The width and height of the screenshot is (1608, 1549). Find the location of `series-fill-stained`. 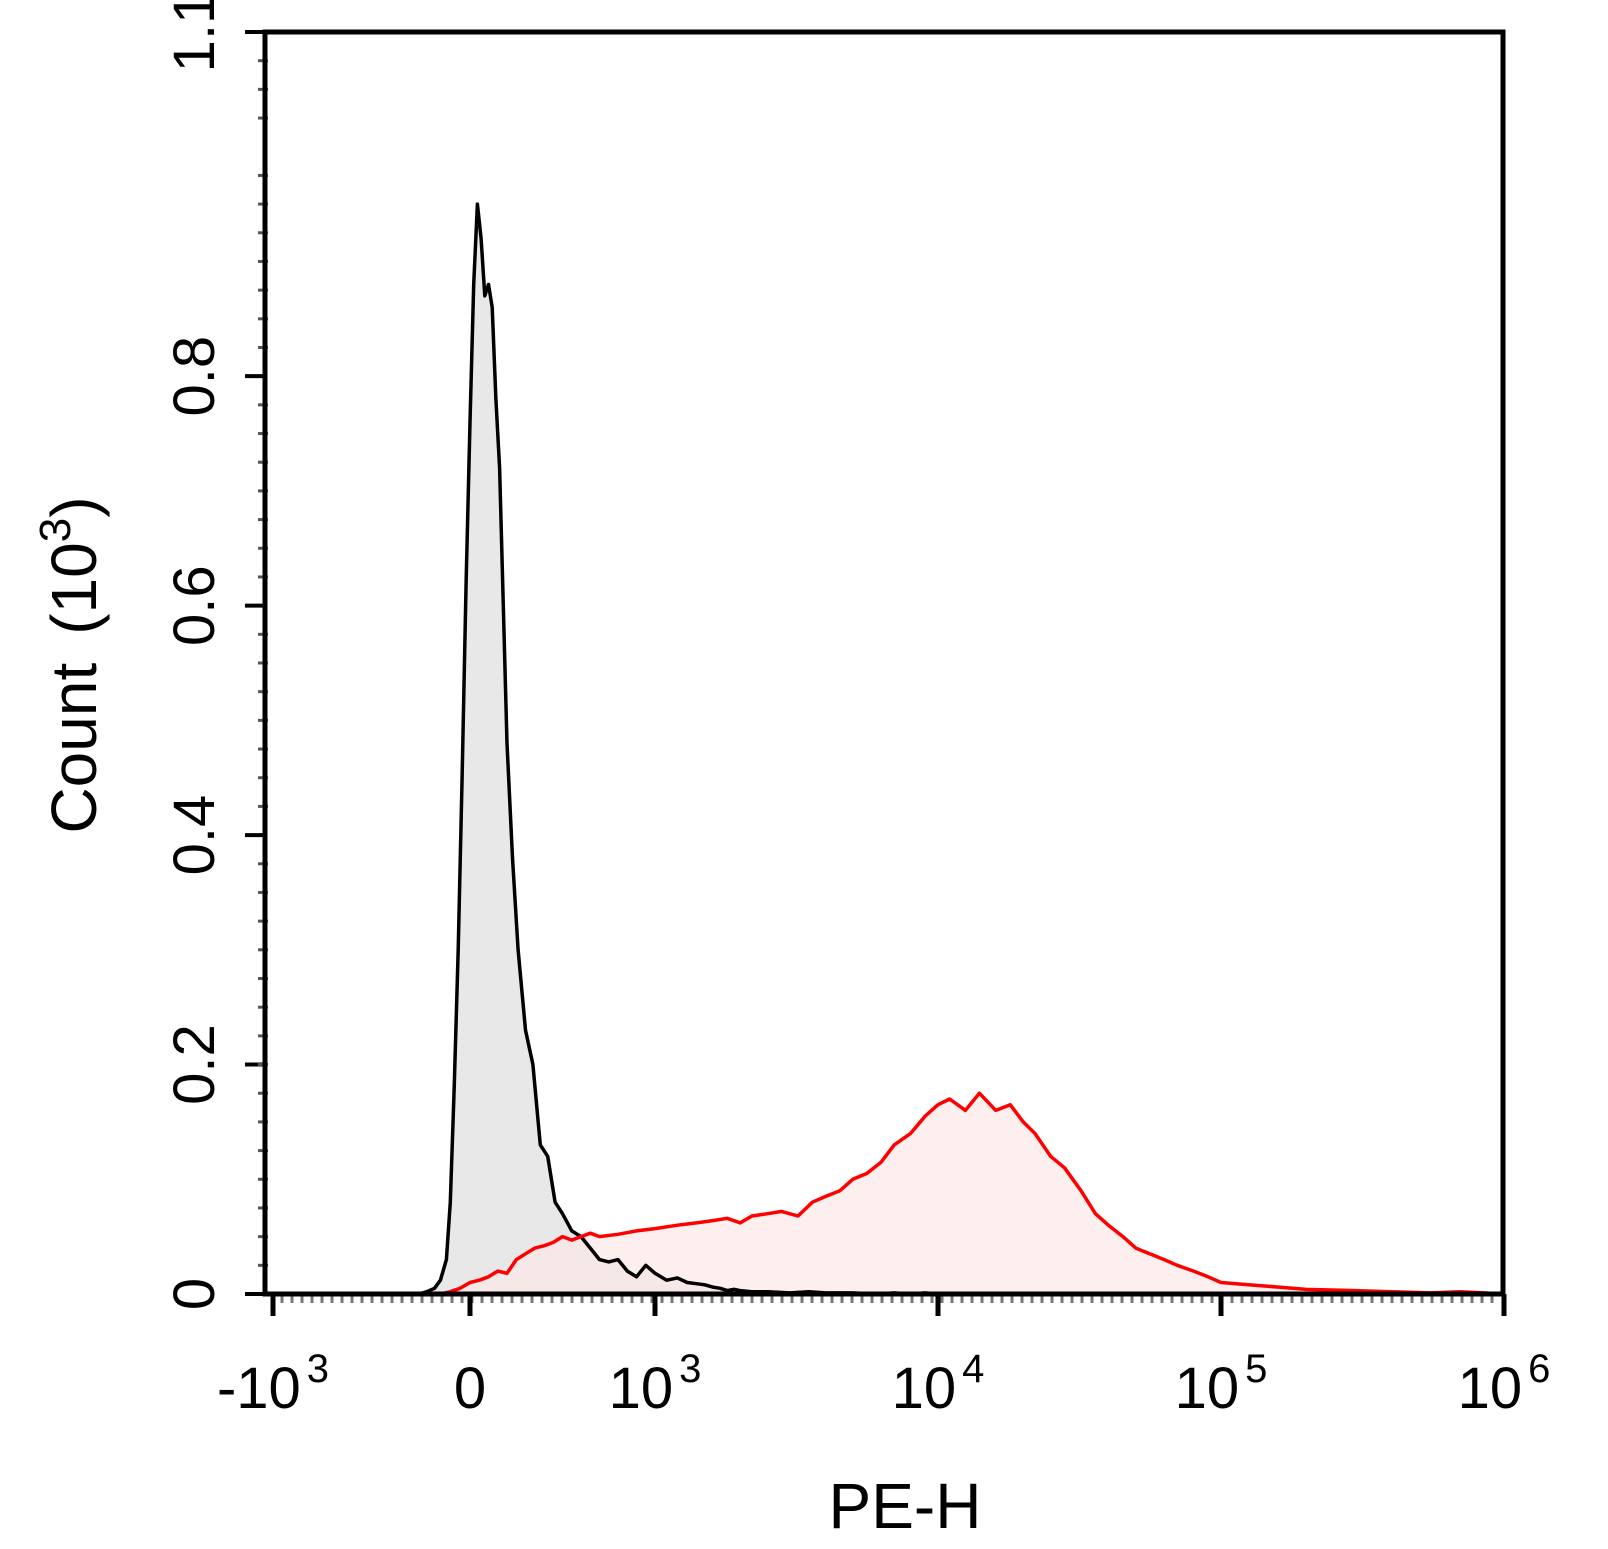

series-fill-stained is located at coordinates (972, 1193).